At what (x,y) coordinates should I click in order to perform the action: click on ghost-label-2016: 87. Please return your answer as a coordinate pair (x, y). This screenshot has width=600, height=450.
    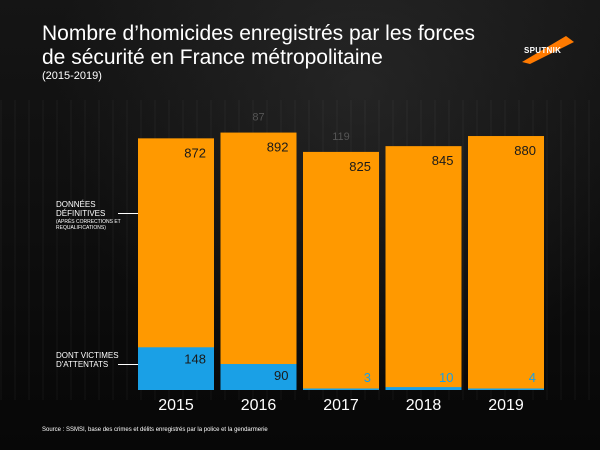
    Looking at the image, I should click on (258, 118).